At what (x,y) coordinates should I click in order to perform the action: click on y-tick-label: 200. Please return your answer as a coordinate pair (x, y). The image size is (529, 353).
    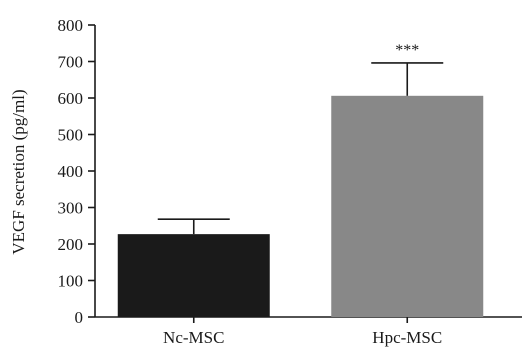
    Looking at the image, I should click on (71, 244).